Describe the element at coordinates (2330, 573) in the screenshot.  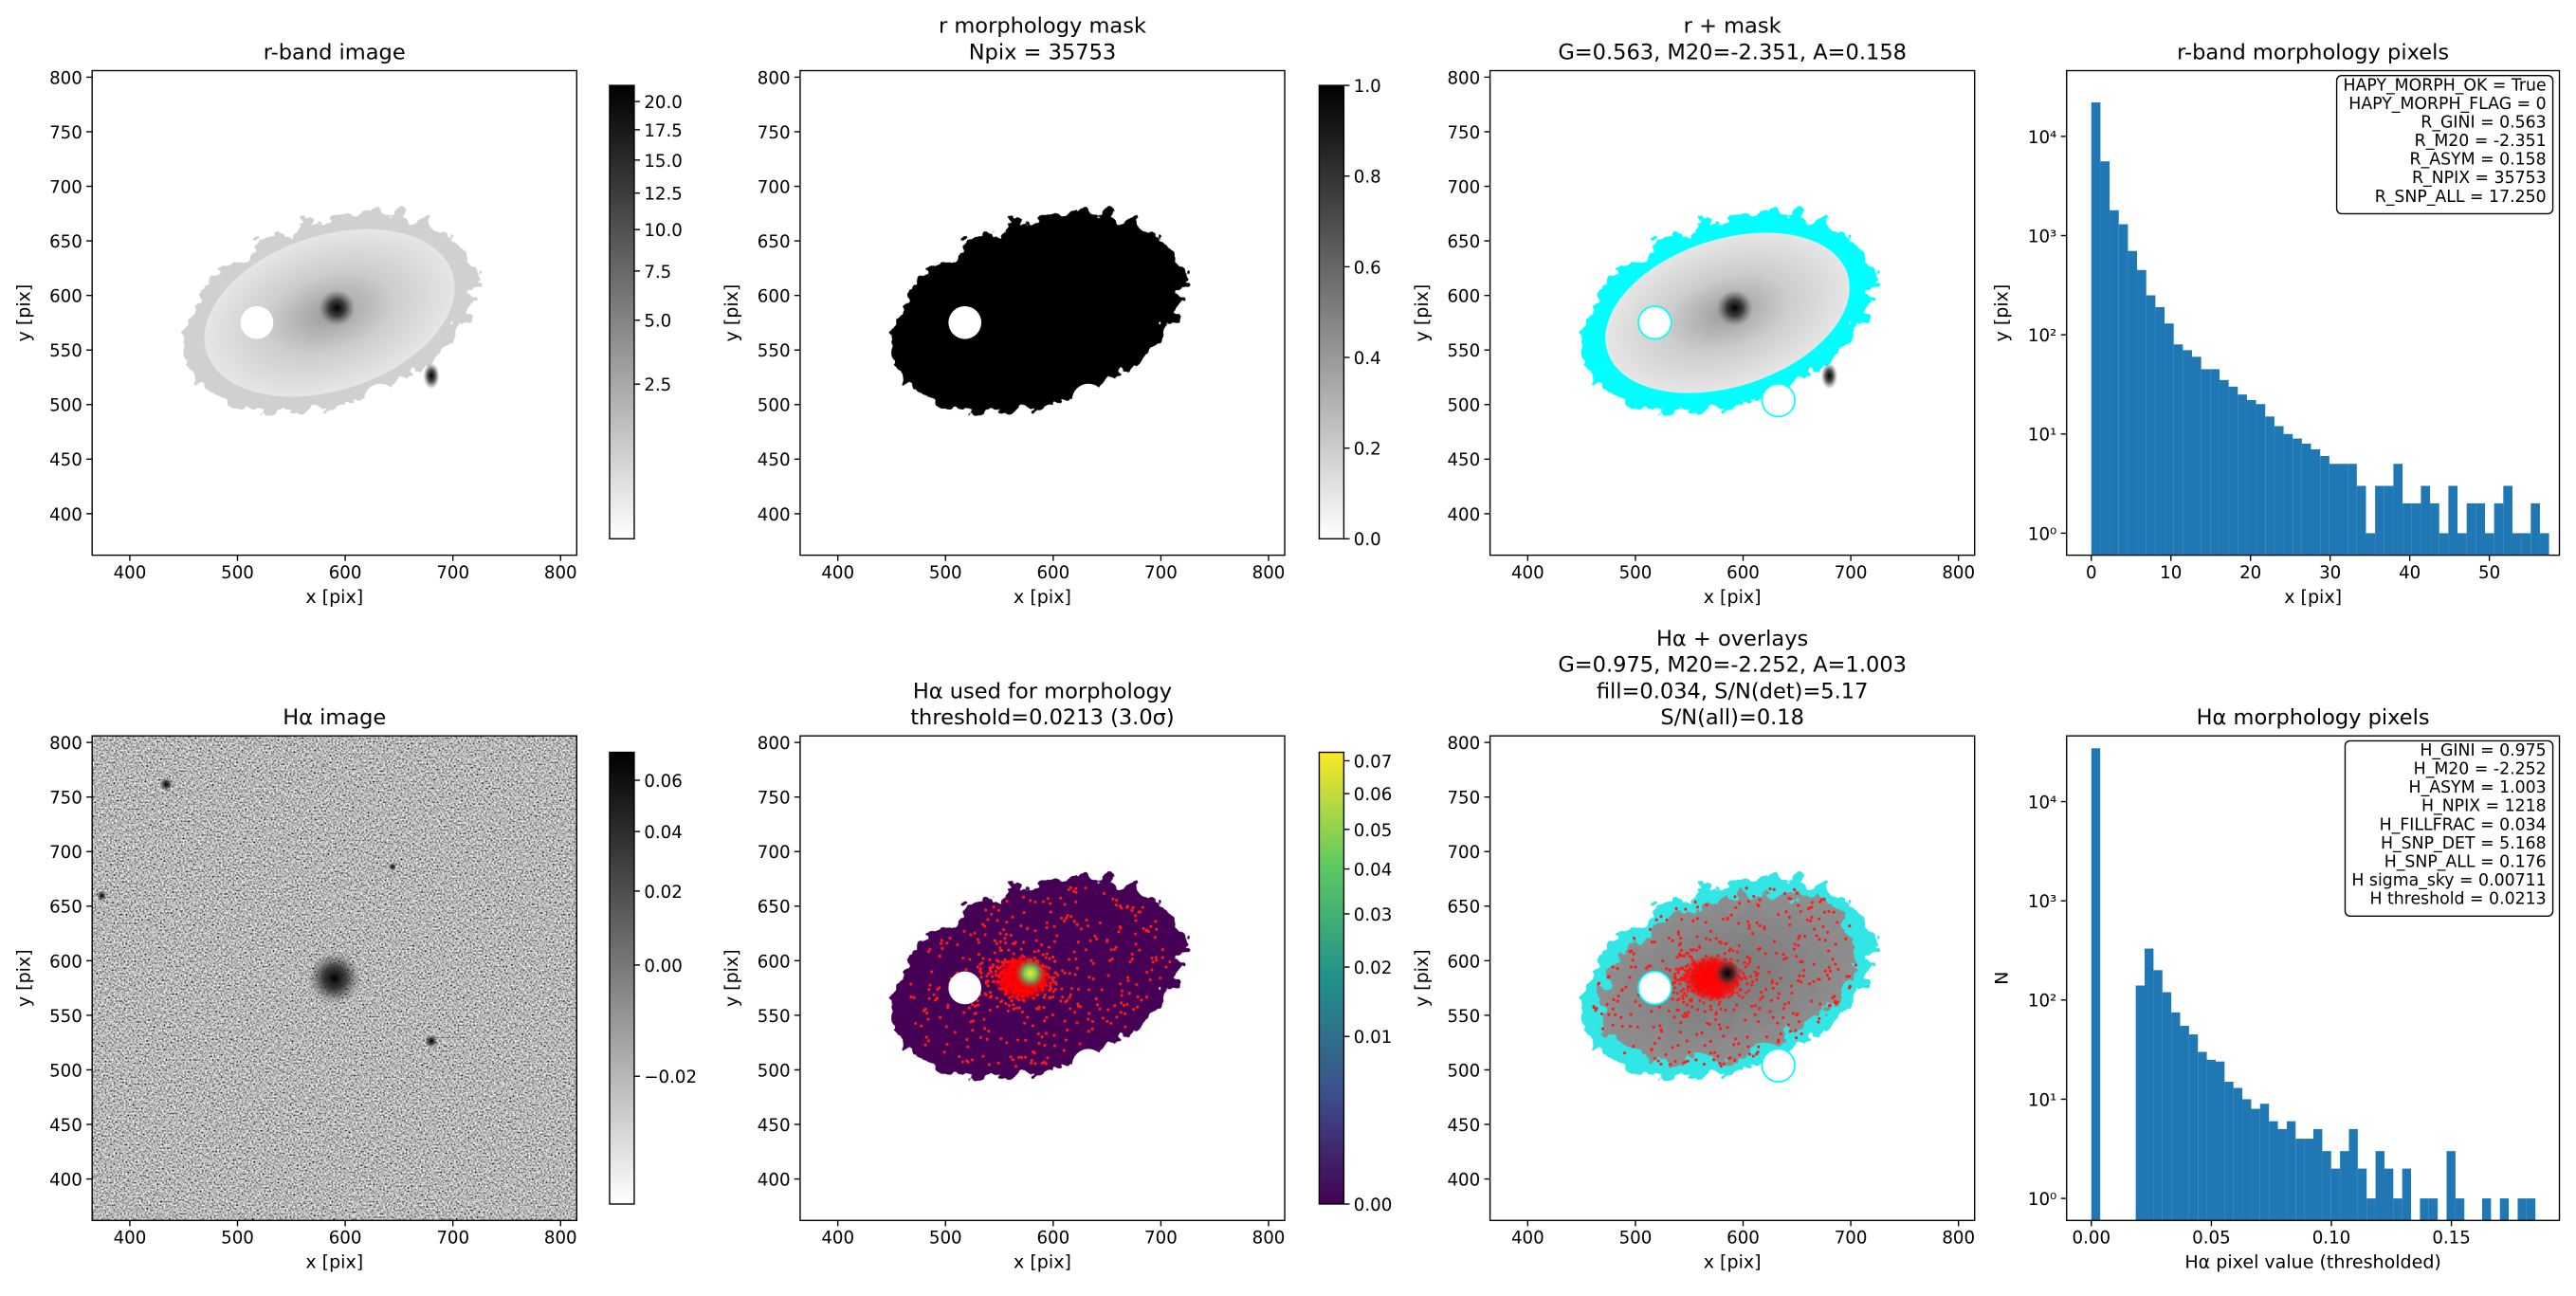
I see `x-tick-label: 30` at that location.